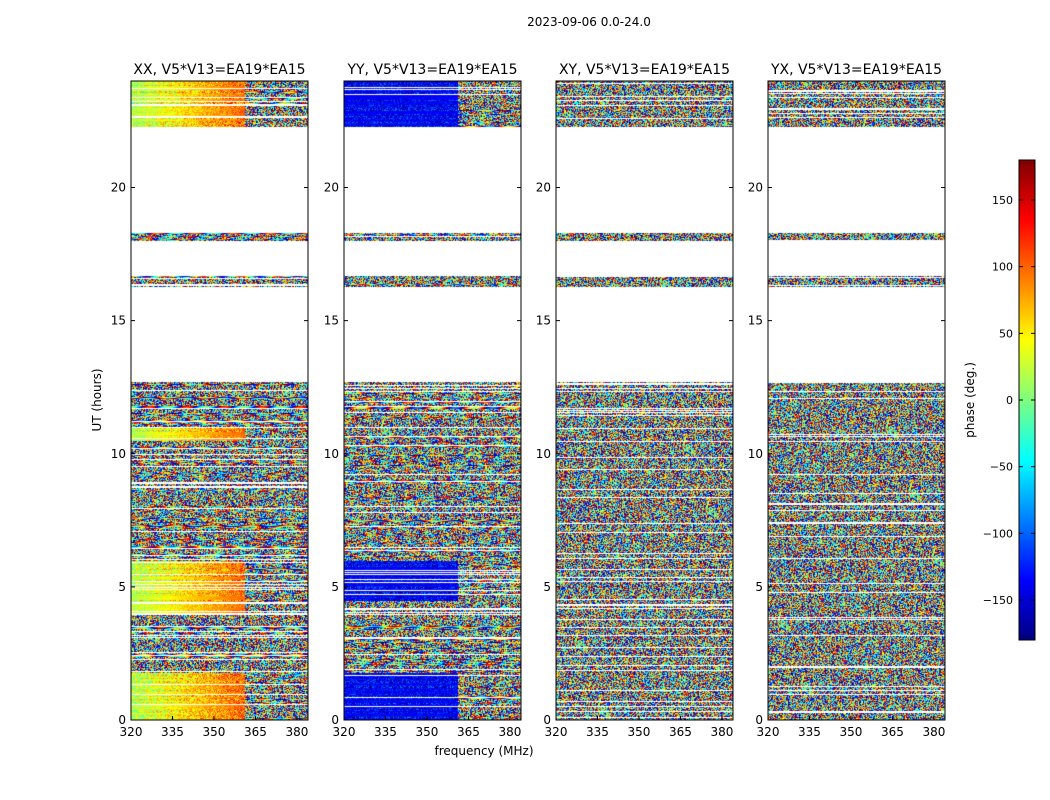  I want to click on x-tick-label-yy-380: 380, so click(509, 732).